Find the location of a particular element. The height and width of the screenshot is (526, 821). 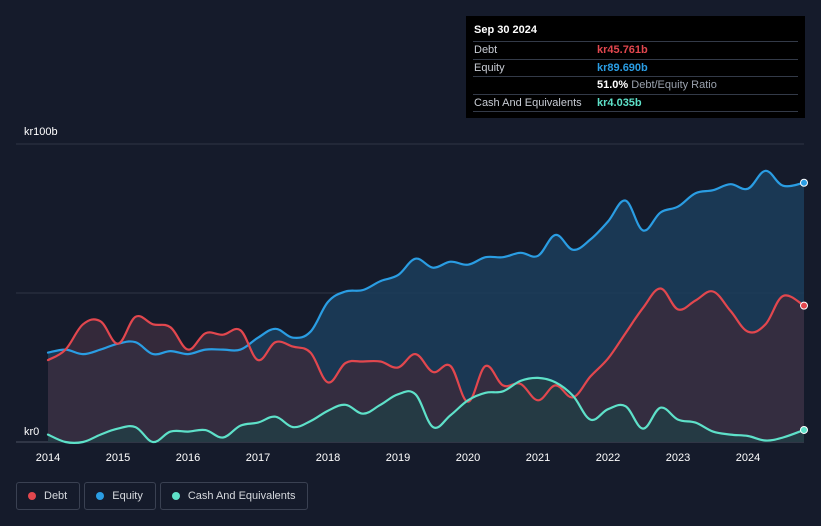

area-cash-and-equivalents is located at coordinates (426, 410).